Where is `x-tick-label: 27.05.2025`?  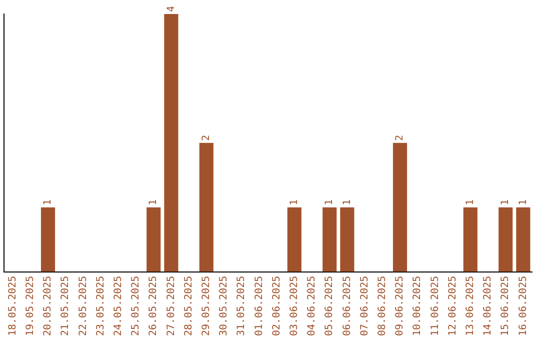
x-tick-label: 27.05.2025 is located at coordinates (171, 306).